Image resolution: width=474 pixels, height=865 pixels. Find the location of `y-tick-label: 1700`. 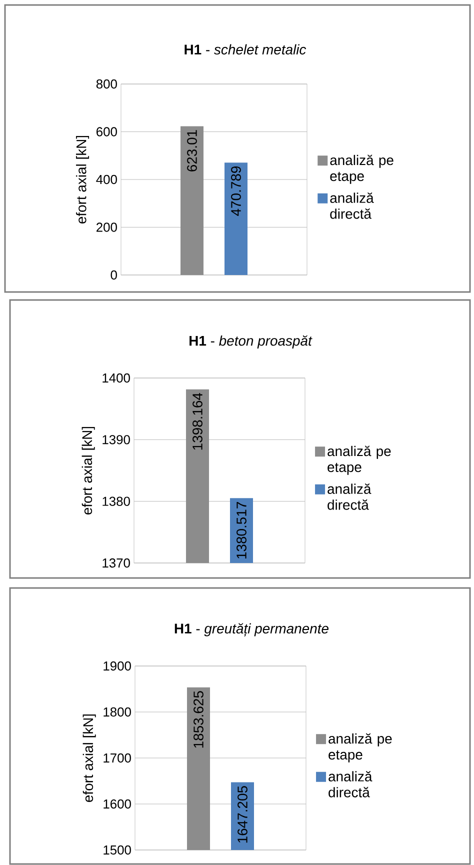

y-tick-label: 1700 is located at coordinates (117, 758).